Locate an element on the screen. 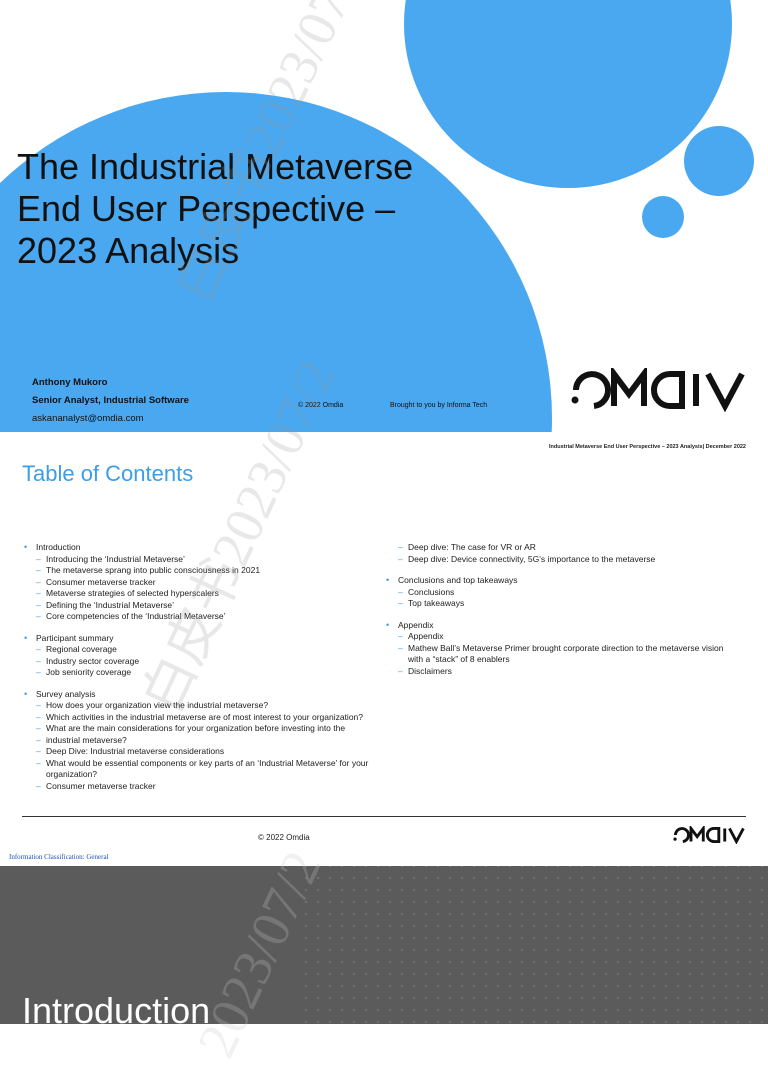 The height and width of the screenshot is (1066, 768). toc-item-continuation-text: industrial metaverse? is located at coordinates (86, 739).